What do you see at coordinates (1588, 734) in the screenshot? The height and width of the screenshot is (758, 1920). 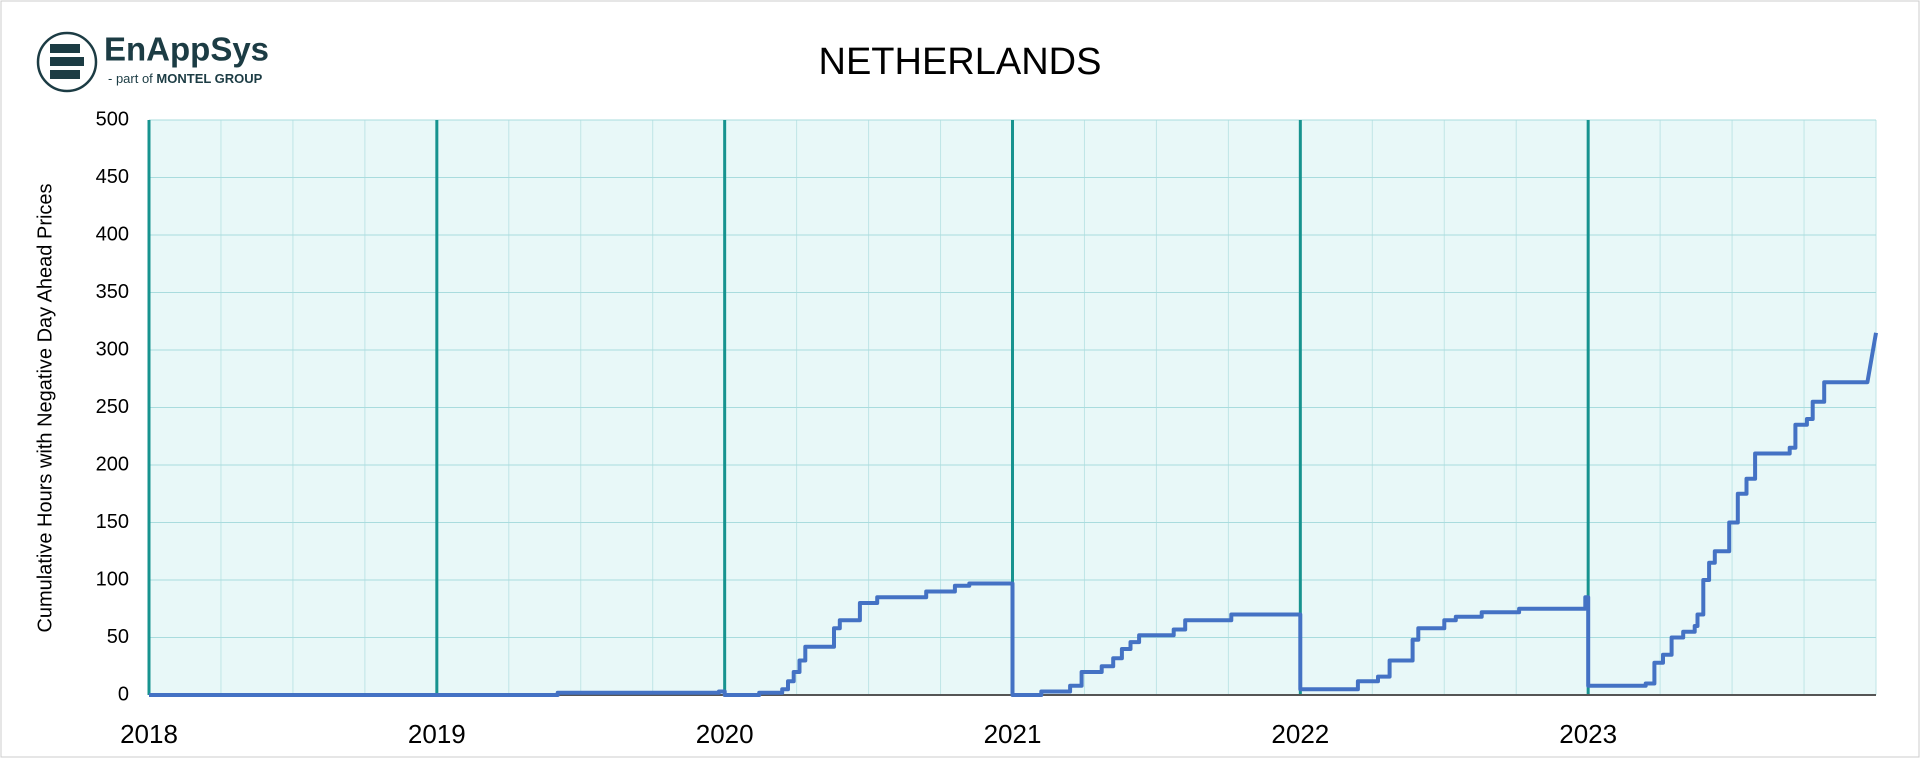 I see `x-tick-label: 2023` at bounding box center [1588, 734].